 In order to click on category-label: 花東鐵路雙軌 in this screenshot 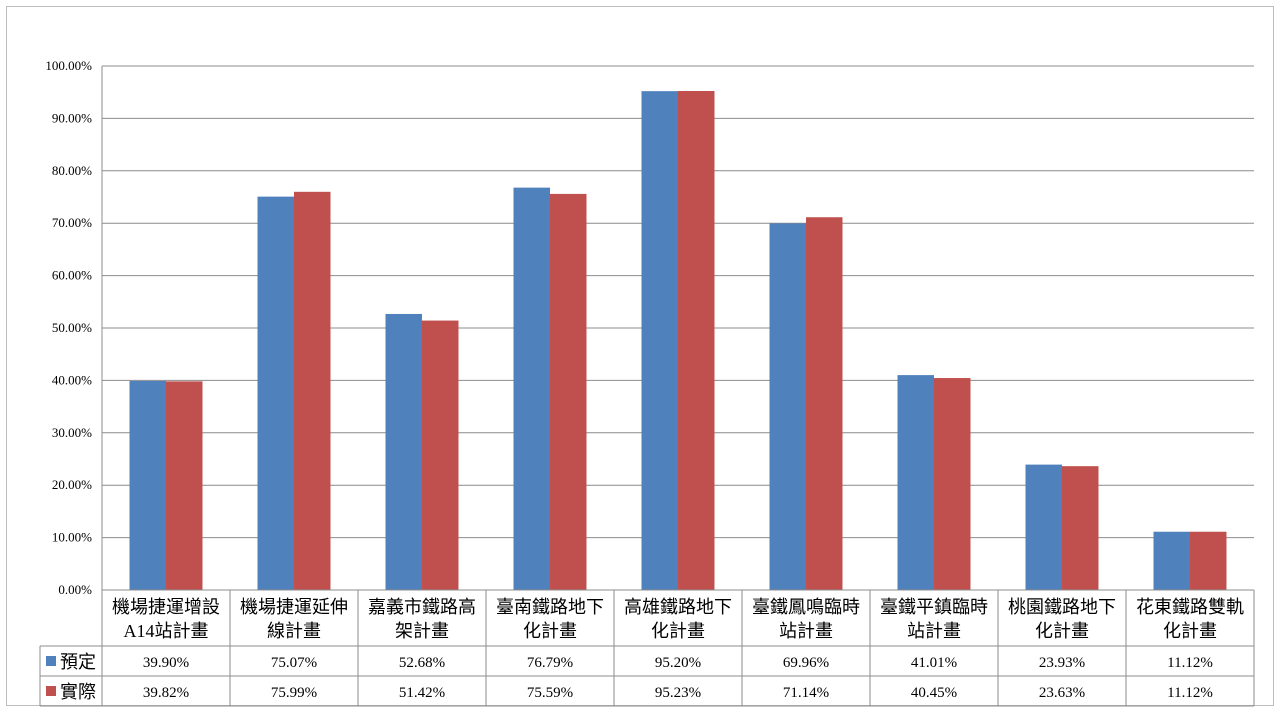, I will do `click(1190, 607)`.